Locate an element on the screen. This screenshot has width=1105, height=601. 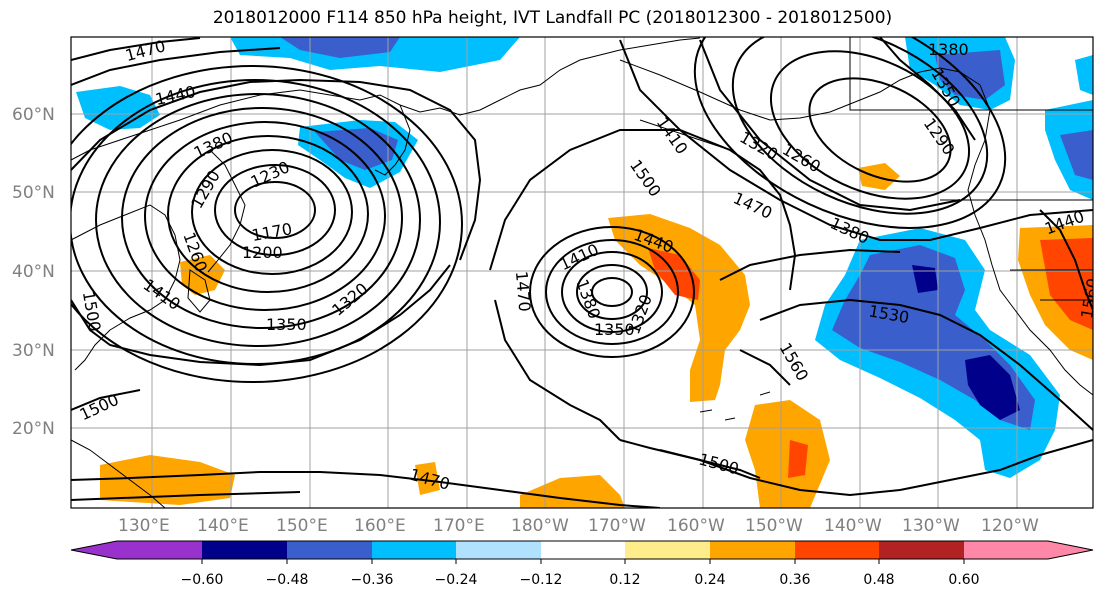
lon-label-130e: 130°E is located at coordinates (144, 526).